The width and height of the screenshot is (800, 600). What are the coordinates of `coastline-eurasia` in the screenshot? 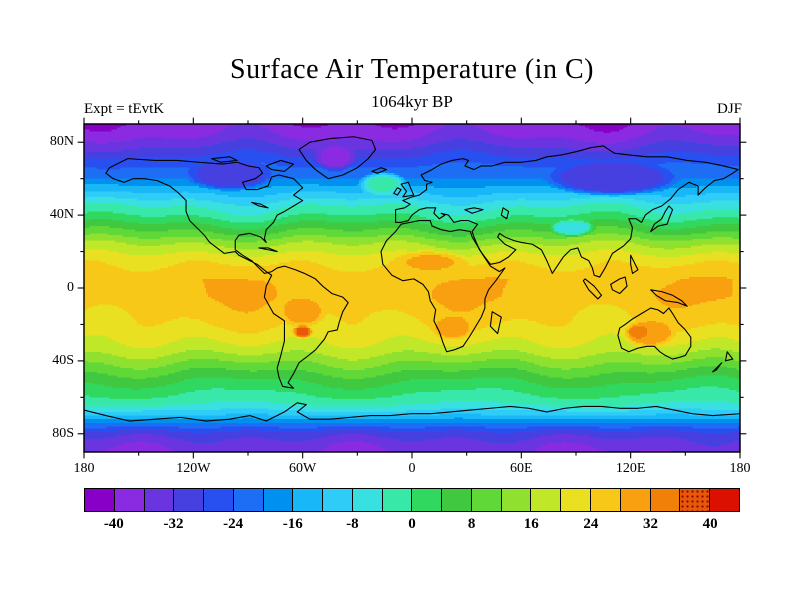 It's located at (567, 211).